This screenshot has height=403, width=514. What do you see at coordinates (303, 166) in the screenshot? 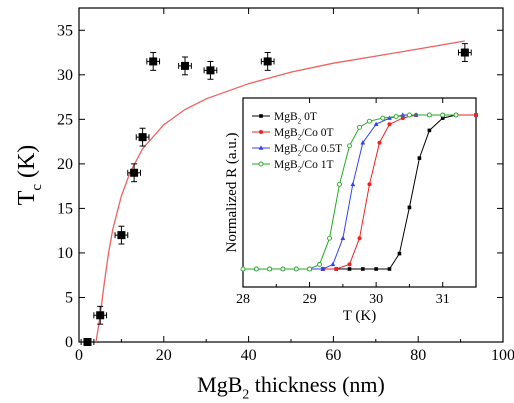
I see `legend-label: MgB2/Co 1T` at bounding box center [303, 166].